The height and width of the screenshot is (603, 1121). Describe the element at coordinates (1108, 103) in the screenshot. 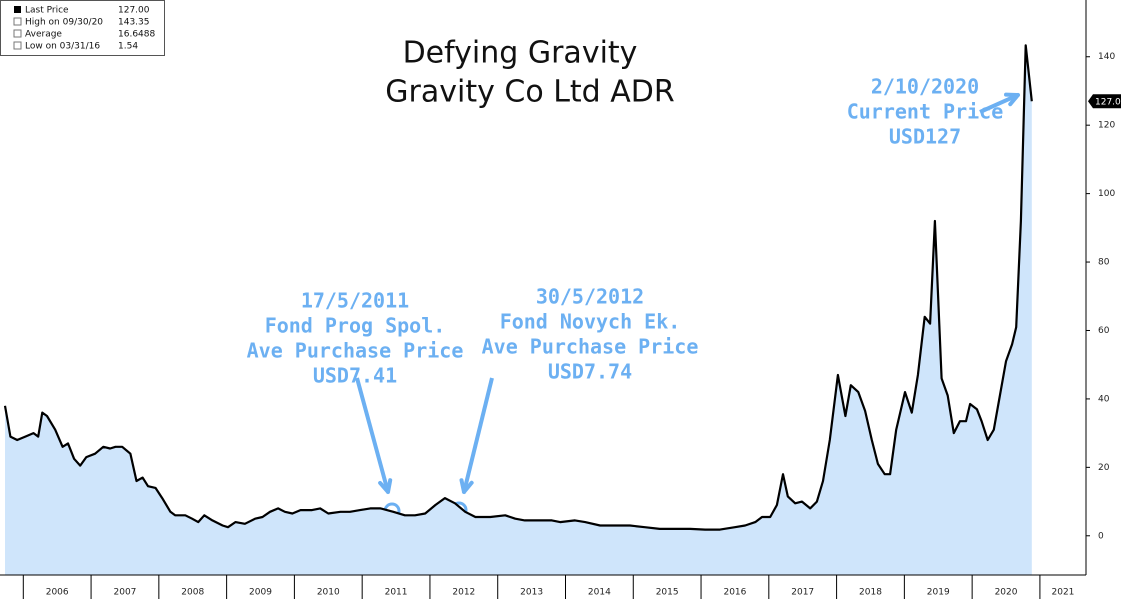

I see `last-price-label: 127.00` at that location.